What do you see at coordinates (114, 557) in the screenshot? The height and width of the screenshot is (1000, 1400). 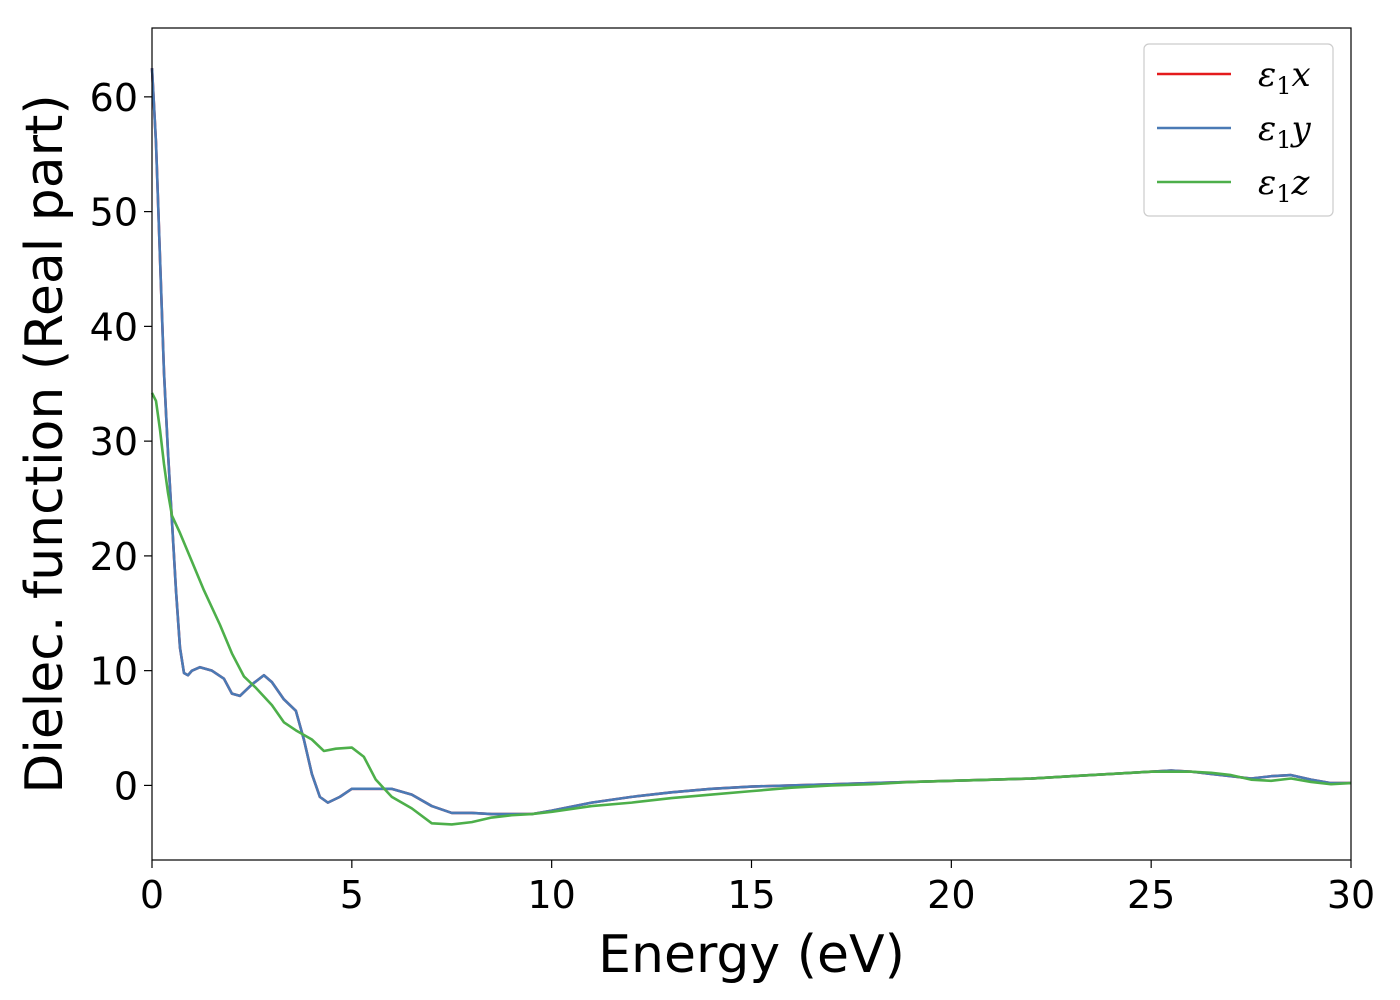 I see `y-tick-label: 20` at bounding box center [114, 557].